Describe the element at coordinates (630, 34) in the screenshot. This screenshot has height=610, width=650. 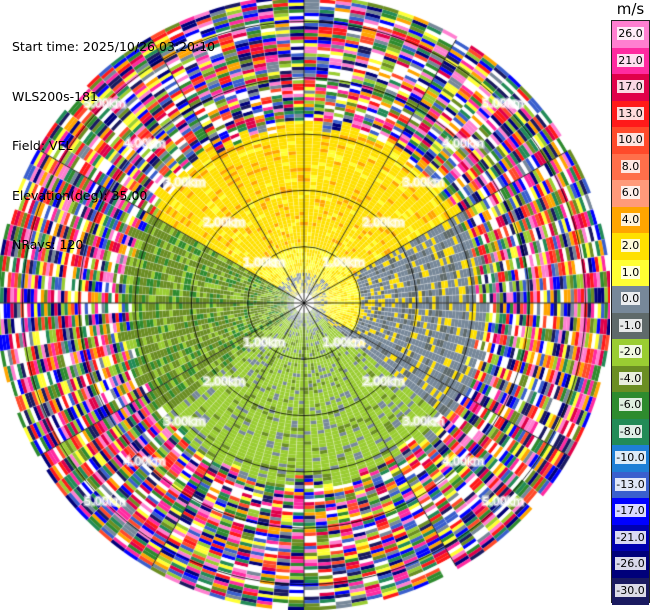
I see `colorbar-tick-label: 26.0` at that location.